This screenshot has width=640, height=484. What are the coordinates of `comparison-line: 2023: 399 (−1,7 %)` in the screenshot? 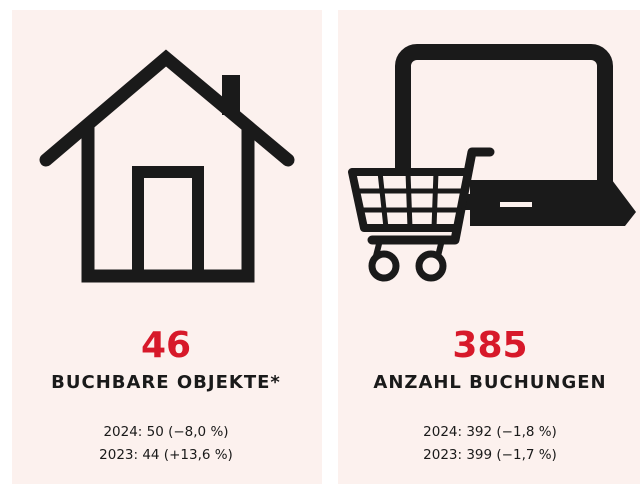 It's located at (490, 455).